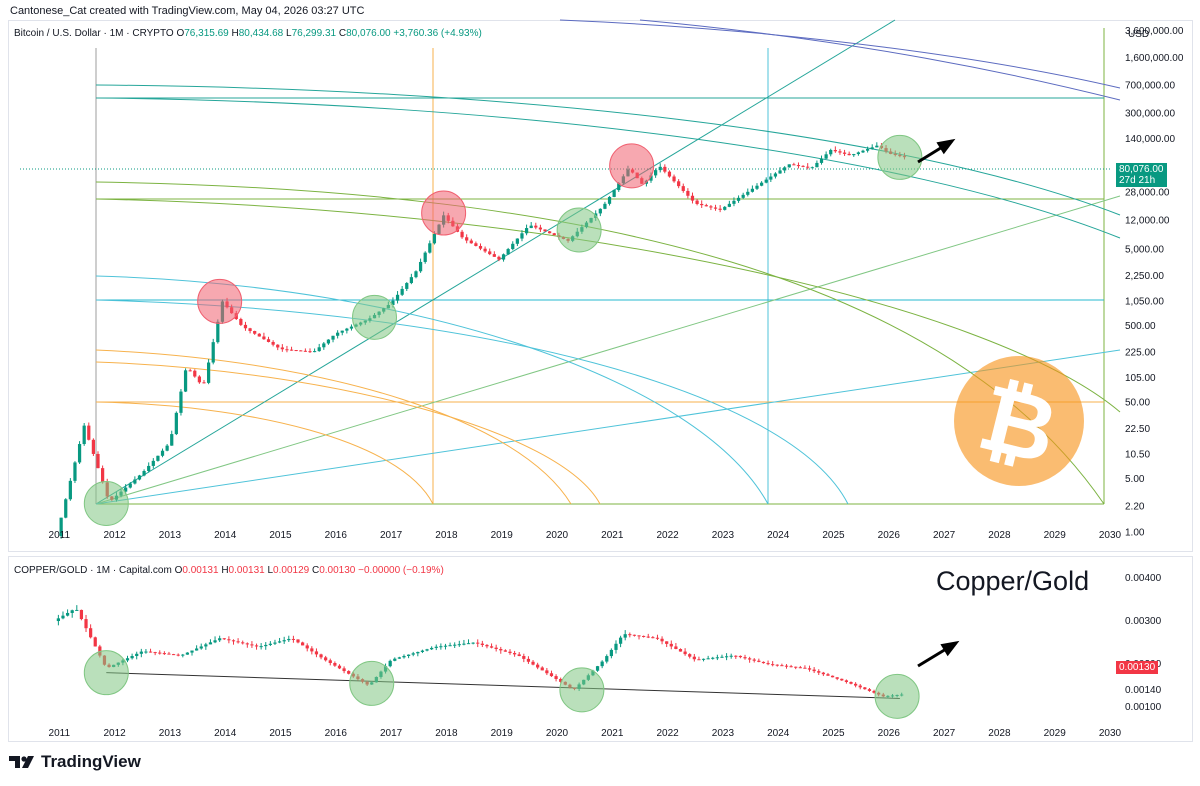 Image resolution: width=1200 pixels, height=786 pixels. I want to click on tradingview-logo-text: TradingView, so click(91, 761).